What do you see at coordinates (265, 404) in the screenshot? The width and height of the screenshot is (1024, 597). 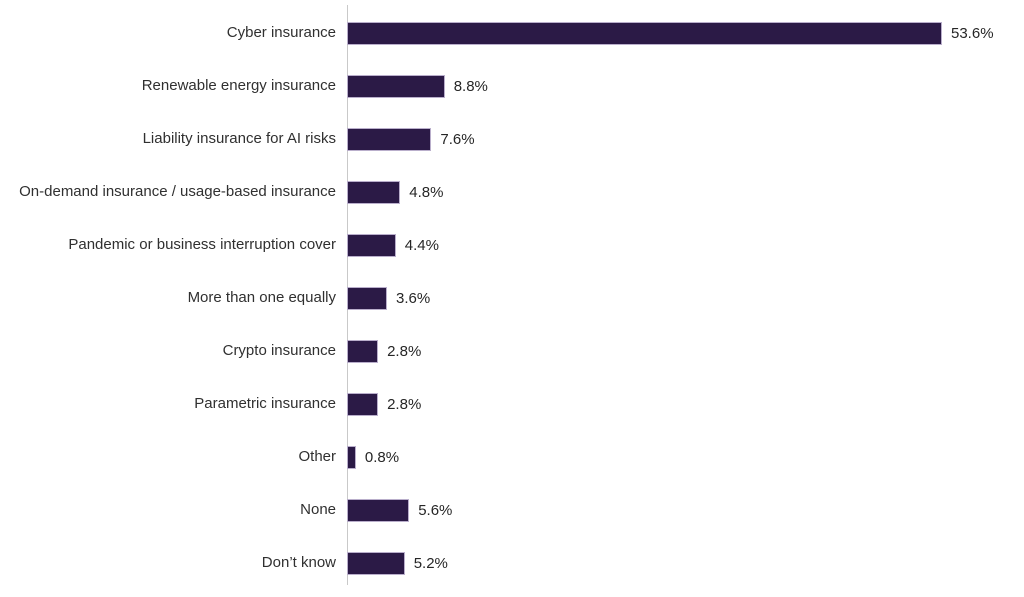 I see `category-label: Parametric insurance` at bounding box center [265, 404].